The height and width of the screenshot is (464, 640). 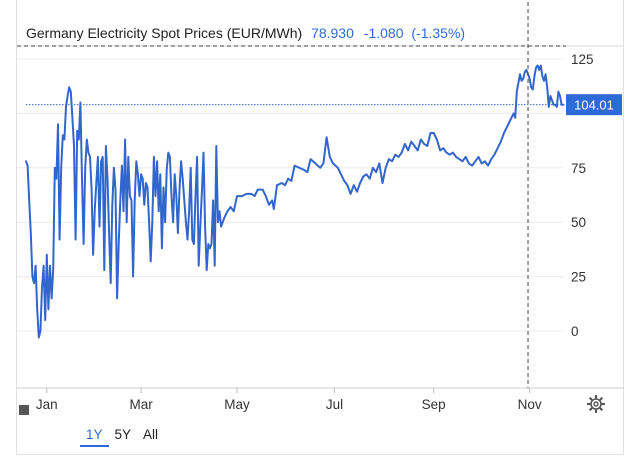 I want to click on change-percent: (-1.35%), so click(x=438, y=33).